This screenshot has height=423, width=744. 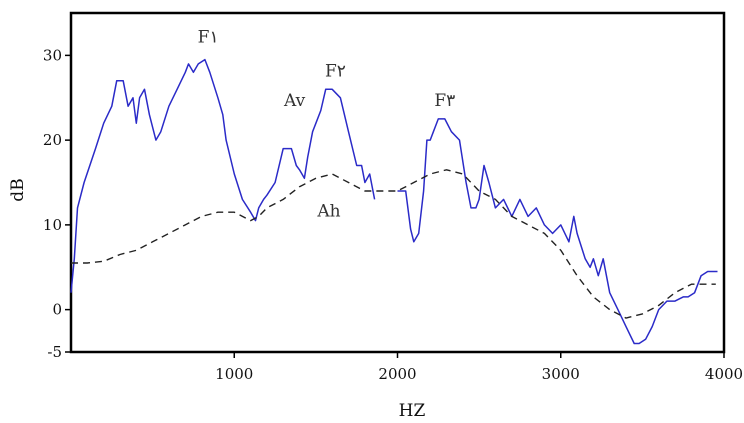 I want to click on y-tick-label: 30, so click(x=52, y=55).